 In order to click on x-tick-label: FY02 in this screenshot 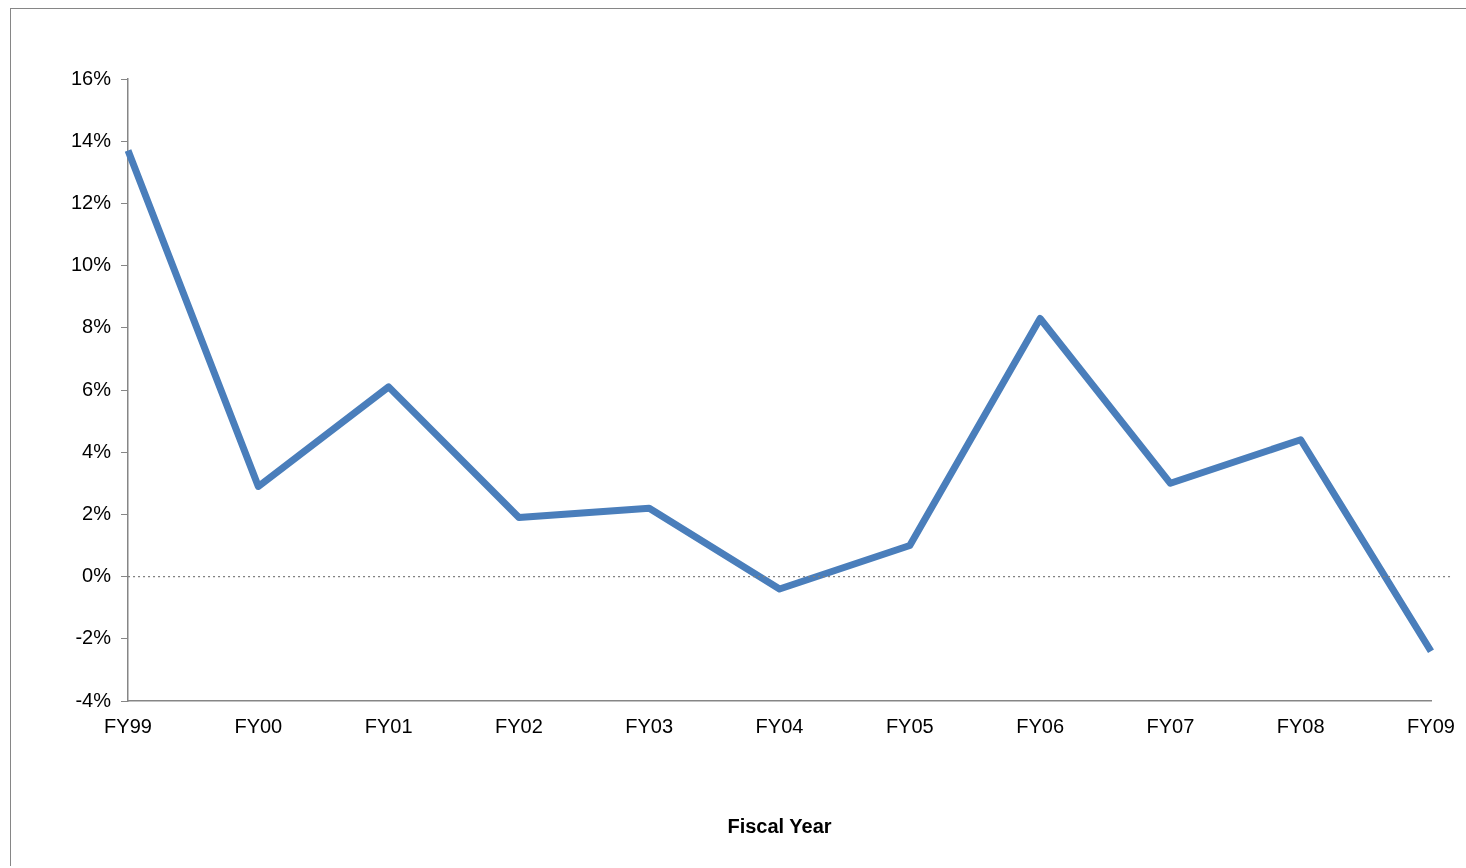, I will do `click(519, 725)`.